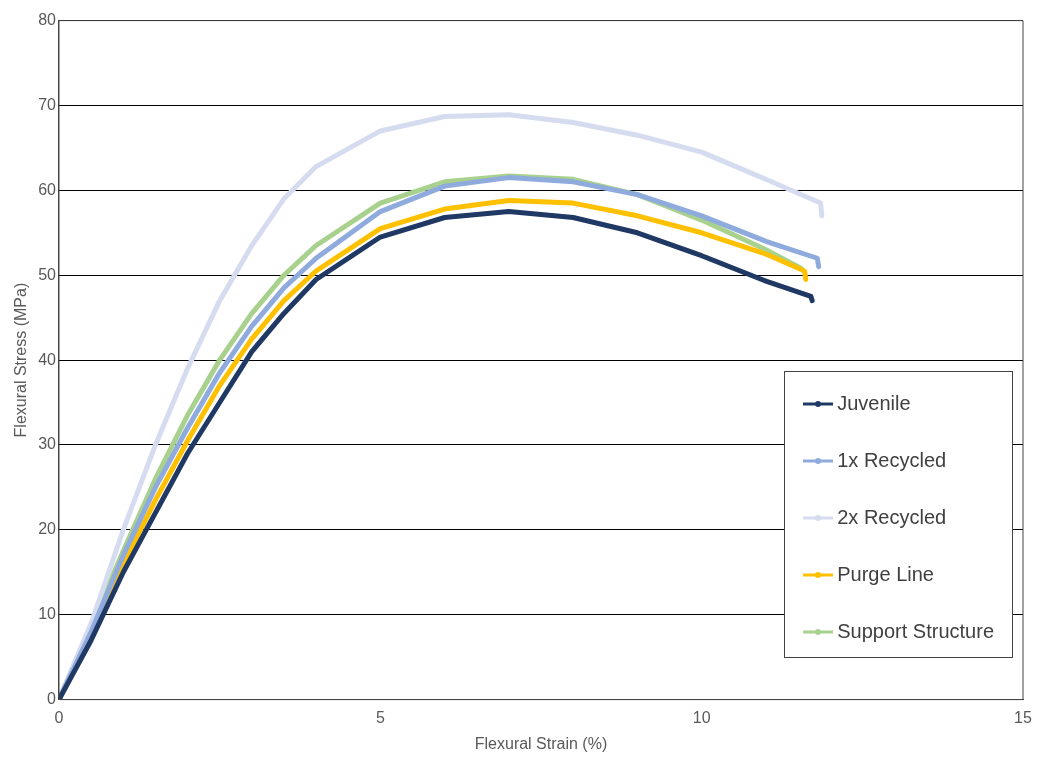  Describe the element at coordinates (47, 529) in the screenshot. I see `y-tick-label: 20` at that location.